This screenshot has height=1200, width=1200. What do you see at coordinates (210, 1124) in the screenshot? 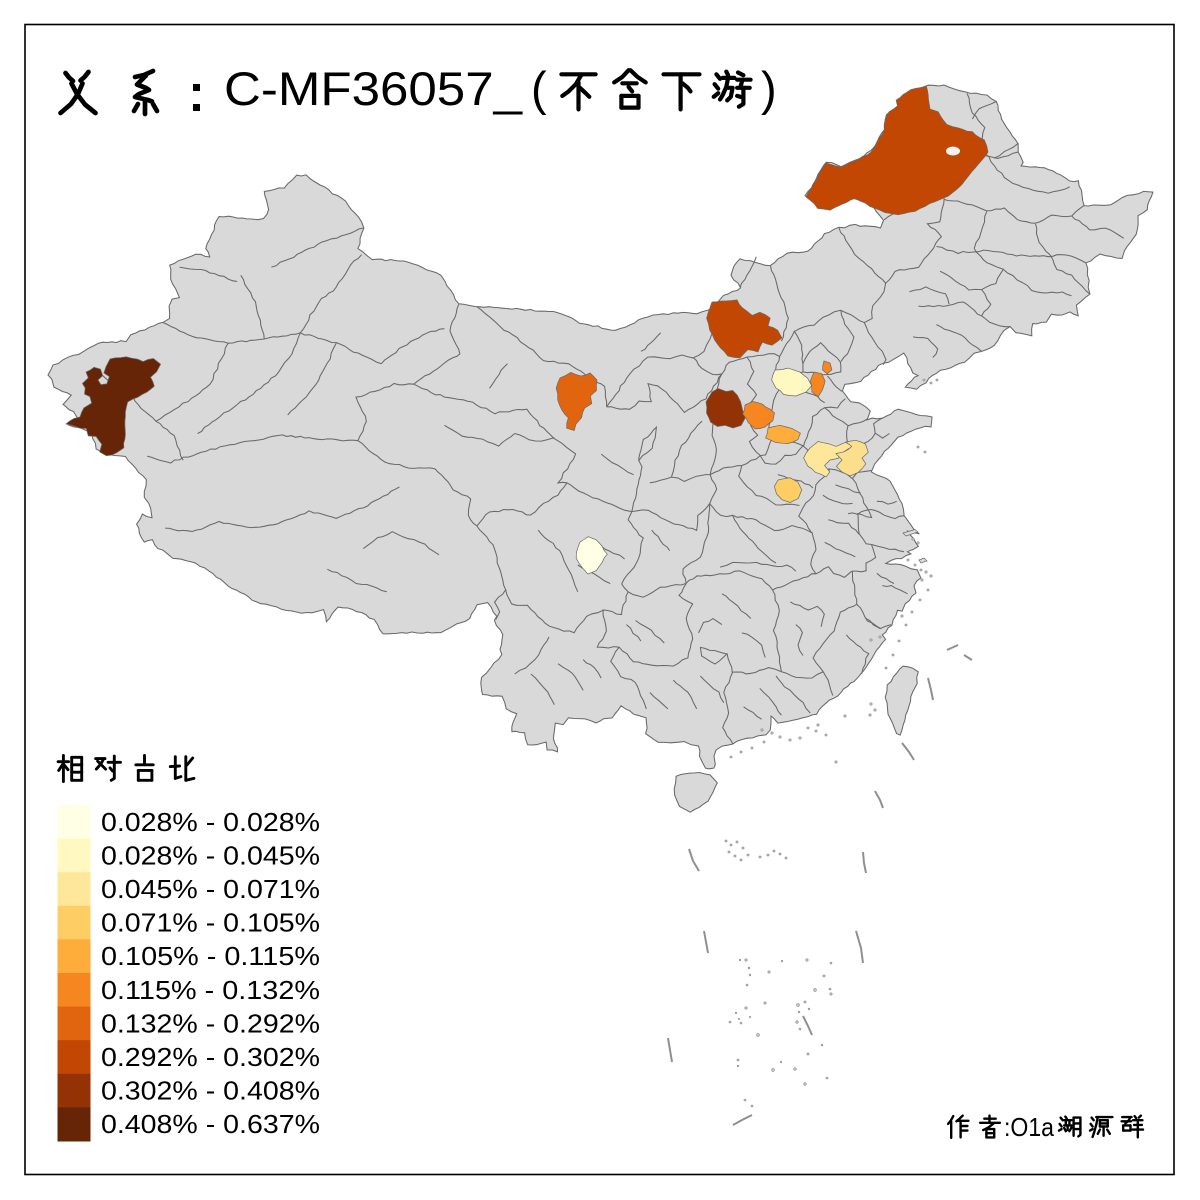
I see `svg-text: 0.408% - 0.637%` at bounding box center [210, 1124].